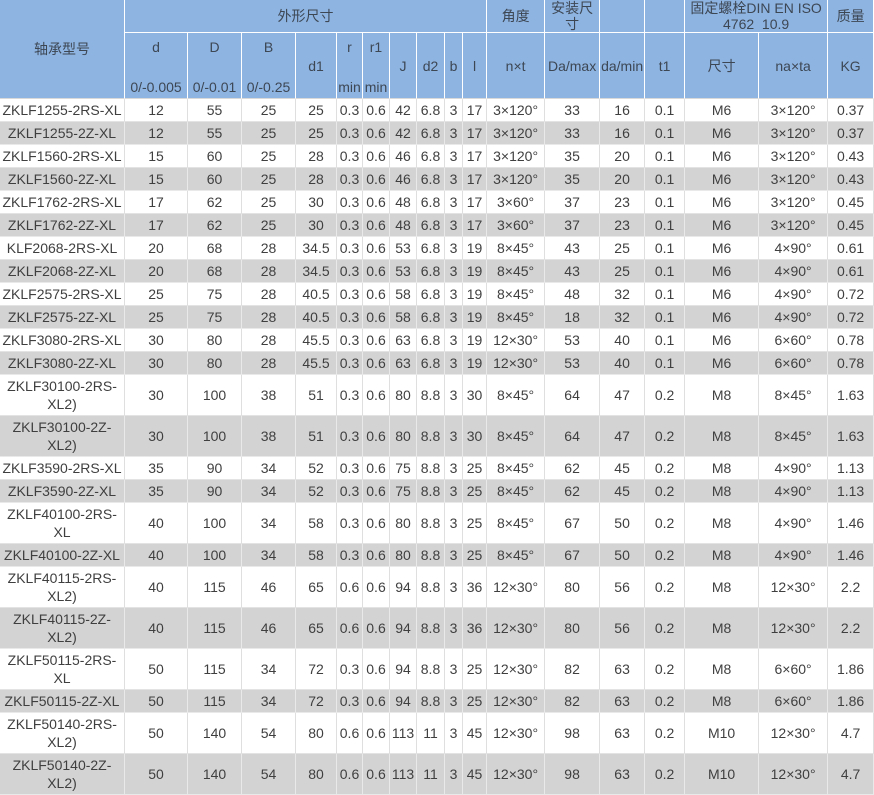 This screenshot has width=874, height=795. Describe the element at coordinates (316, 436) in the screenshot. I see `cell-d1: 51` at that location.